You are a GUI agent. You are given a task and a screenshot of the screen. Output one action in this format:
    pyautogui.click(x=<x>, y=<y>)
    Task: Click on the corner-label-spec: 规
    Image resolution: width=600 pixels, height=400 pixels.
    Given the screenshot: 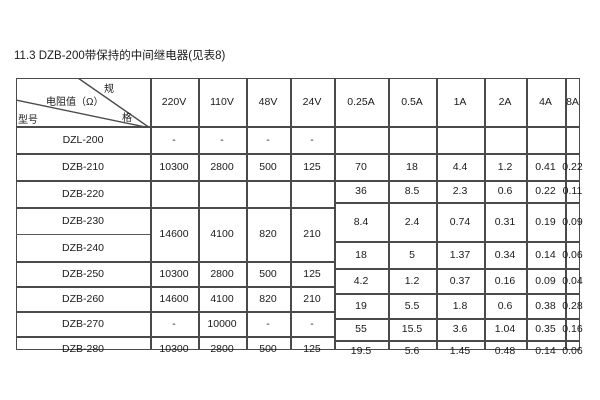 What is the action you would take?
    pyautogui.click(x=109, y=89)
    